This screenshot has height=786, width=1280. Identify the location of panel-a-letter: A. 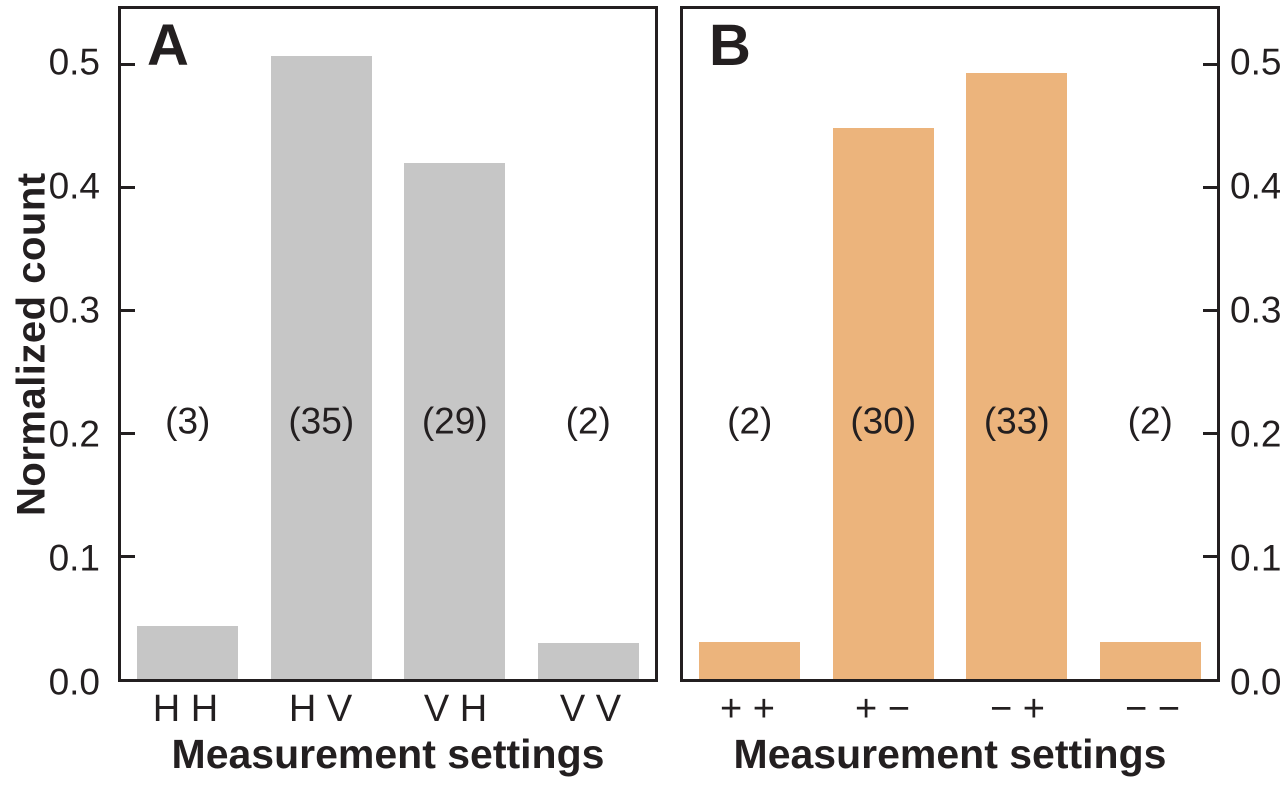
(168, 45).